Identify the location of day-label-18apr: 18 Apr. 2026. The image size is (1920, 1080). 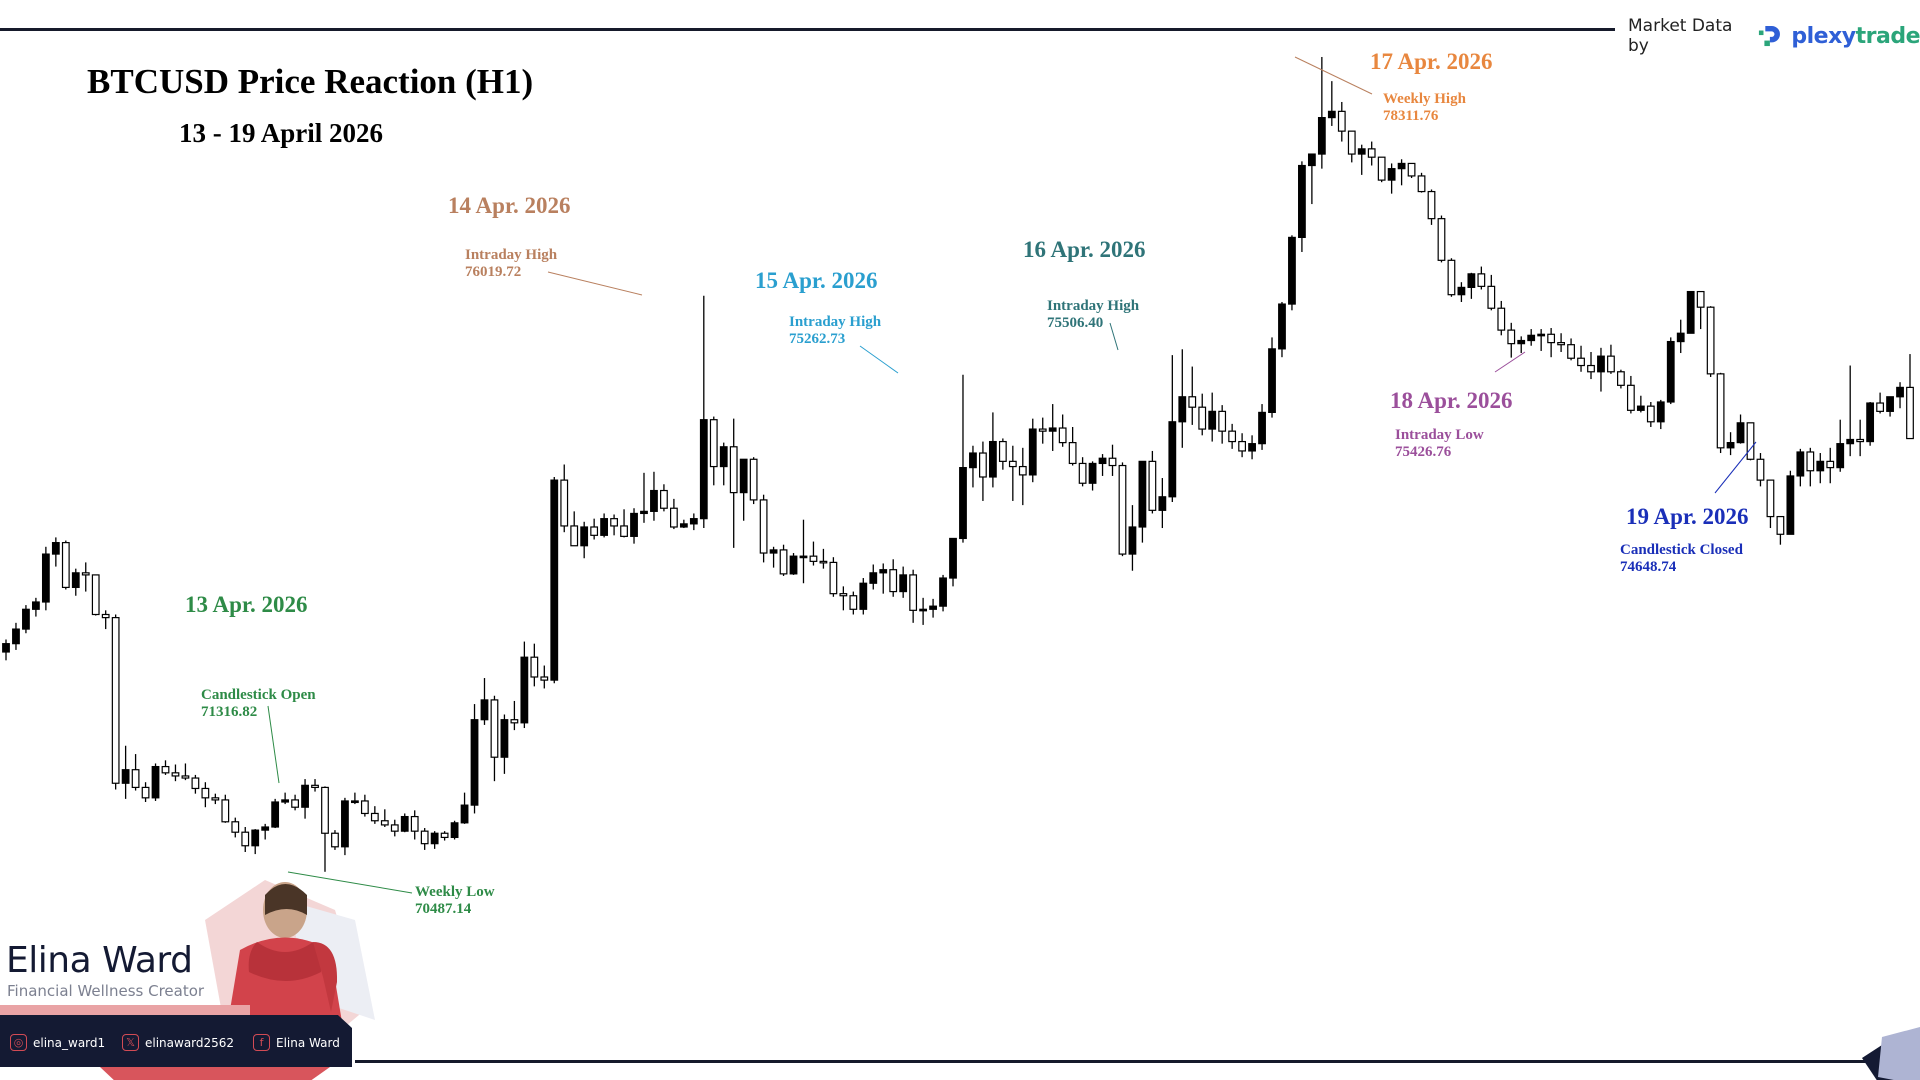
(1451, 400).